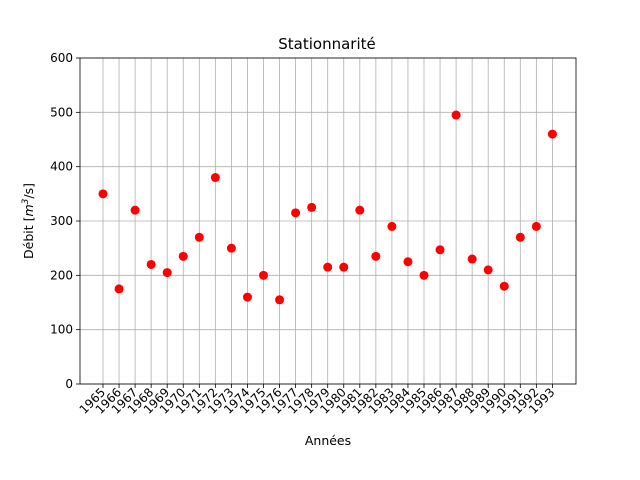 This screenshot has width=640, height=480. What do you see at coordinates (326, 44) in the screenshot?
I see `chart-title: Stationnarité` at bounding box center [326, 44].